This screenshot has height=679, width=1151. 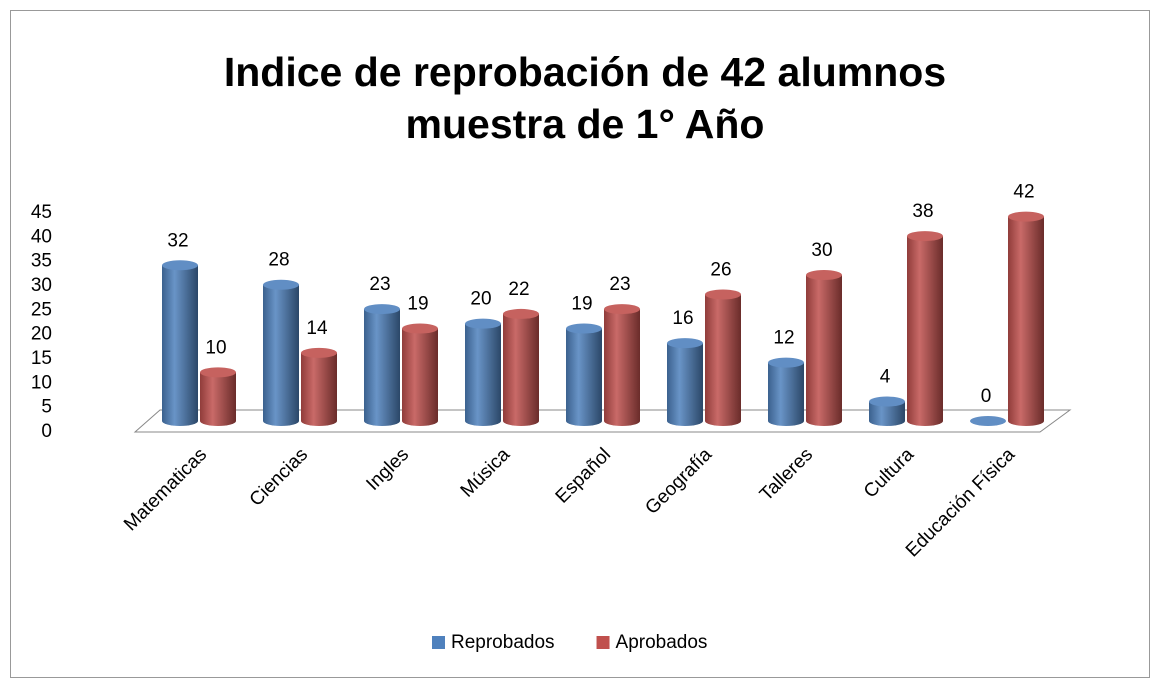 What do you see at coordinates (41, 212) in the screenshot?
I see `y-tick-label: 45` at bounding box center [41, 212].